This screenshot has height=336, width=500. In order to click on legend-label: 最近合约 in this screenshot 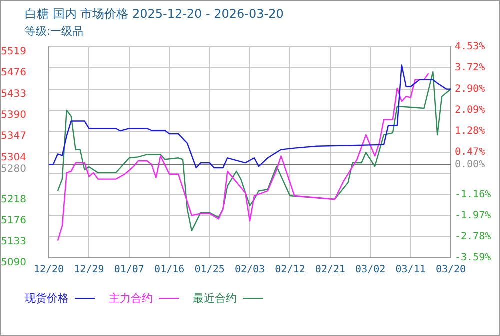, I will do `click(215, 298)`.